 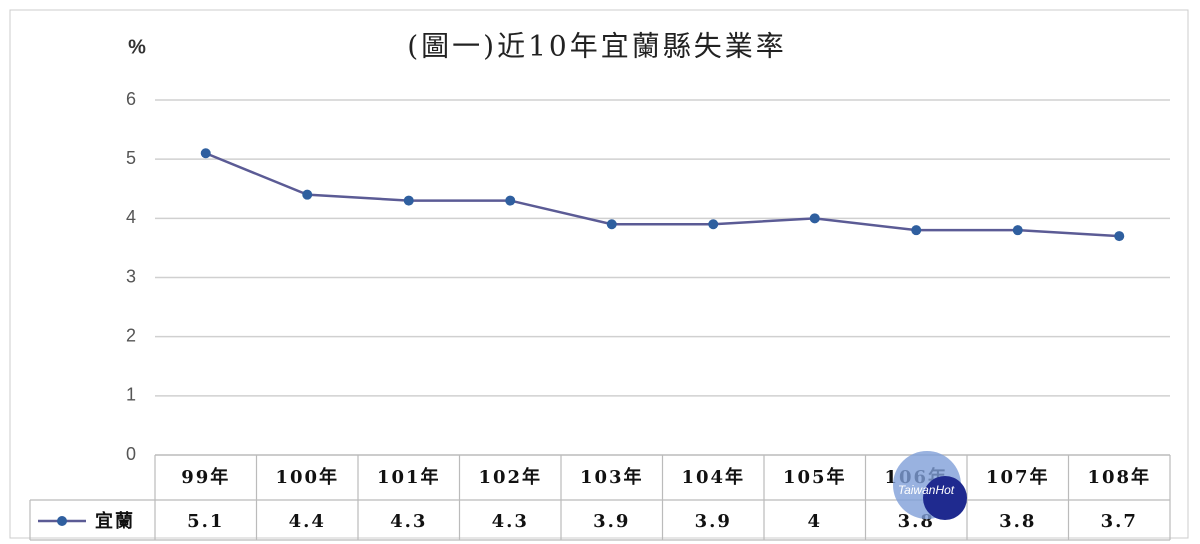 What do you see at coordinates (662, 195) in the screenshot?
I see `series-line` at bounding box center [662, 195].